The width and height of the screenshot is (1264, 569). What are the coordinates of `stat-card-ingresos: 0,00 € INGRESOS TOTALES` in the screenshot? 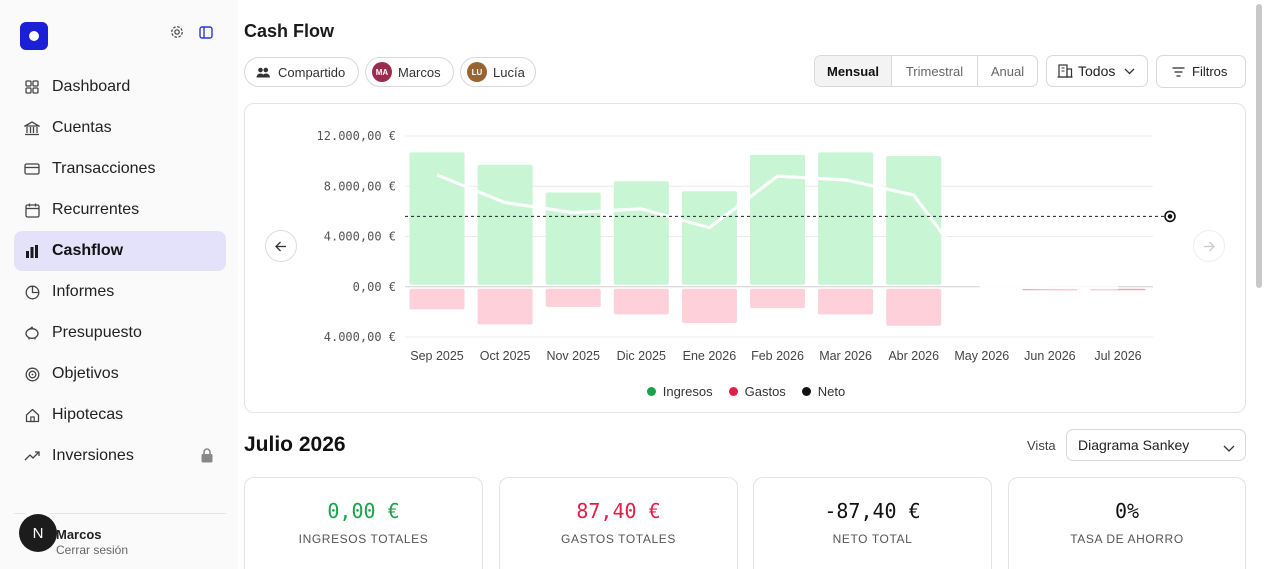 It's located at (363, 523).